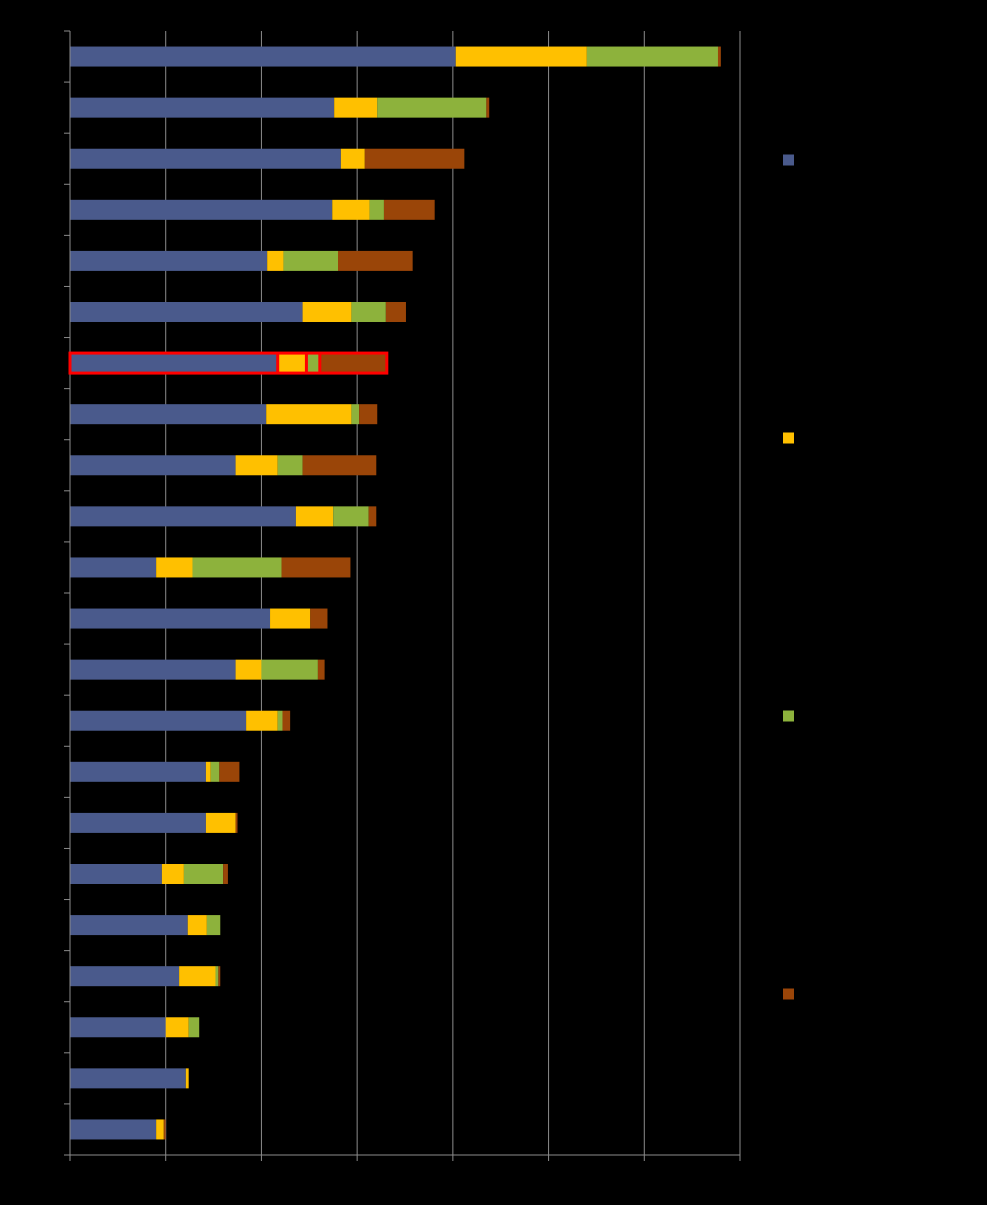  What do you see at coordinates (788, 577) in the screenshot?
I see `legend` at bounding box center [788, 577].